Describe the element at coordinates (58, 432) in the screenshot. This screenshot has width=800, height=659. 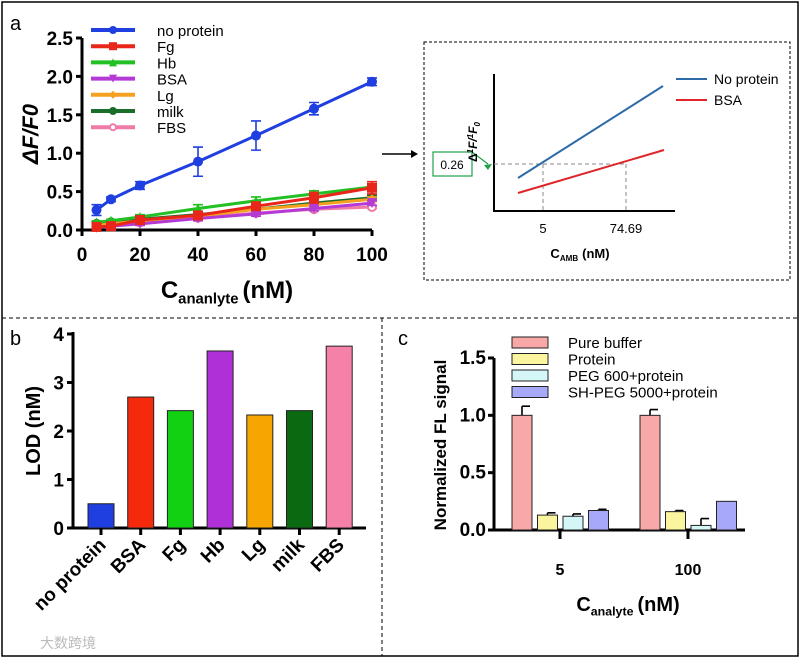
I see `y-tick-label: 2` at that location.